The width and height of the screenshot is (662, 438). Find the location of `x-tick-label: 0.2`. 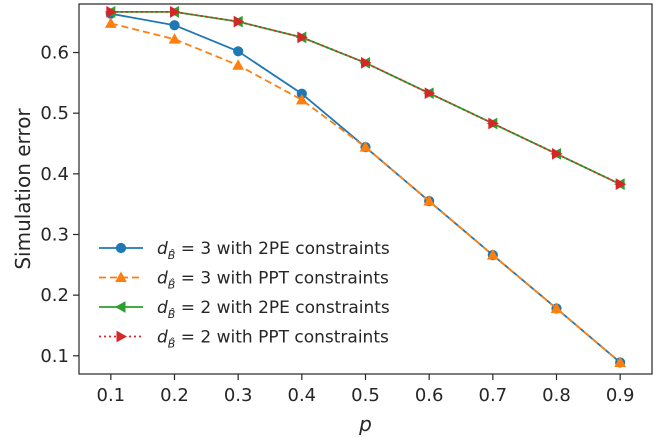

x-tick-label: 0.2 is located at coordinates (174, 395).